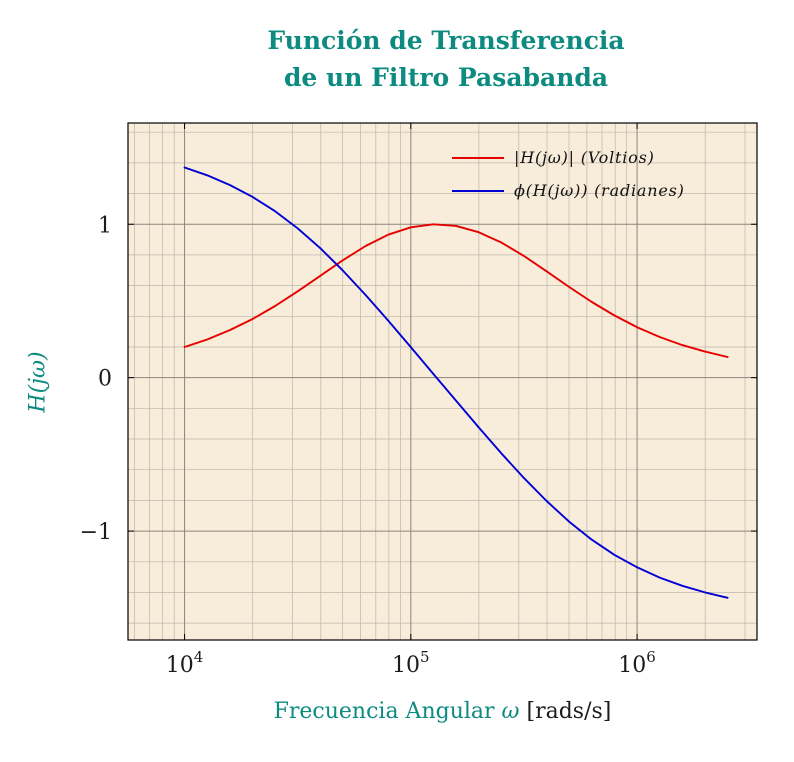 The width and height of the screenshot is (794, 762). Describe the element at coordinates (105, 379) in the screenshot. I see `y-tick-label: 0` at that location.